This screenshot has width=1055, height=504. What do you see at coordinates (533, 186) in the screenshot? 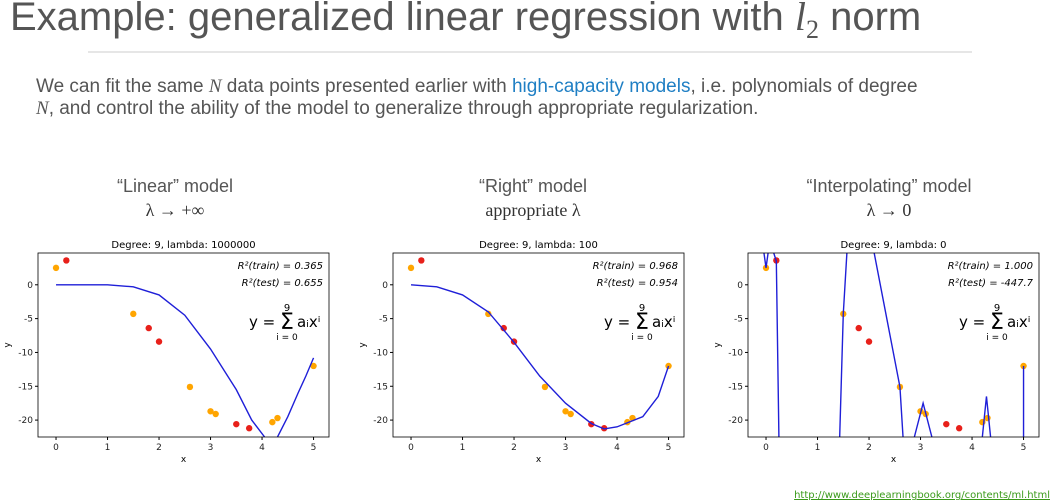
I see `column-heading: “Right” model` at bounding box center [533, 186].